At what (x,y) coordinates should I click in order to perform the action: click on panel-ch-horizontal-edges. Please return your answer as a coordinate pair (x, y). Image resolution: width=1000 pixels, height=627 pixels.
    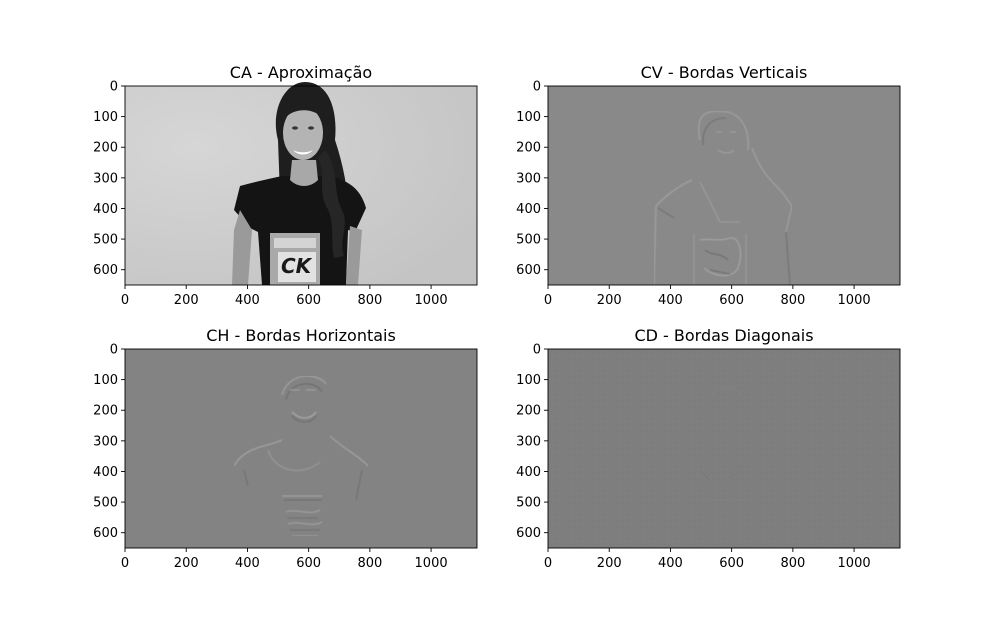
    Looking at the image, I should click on (301, 448).